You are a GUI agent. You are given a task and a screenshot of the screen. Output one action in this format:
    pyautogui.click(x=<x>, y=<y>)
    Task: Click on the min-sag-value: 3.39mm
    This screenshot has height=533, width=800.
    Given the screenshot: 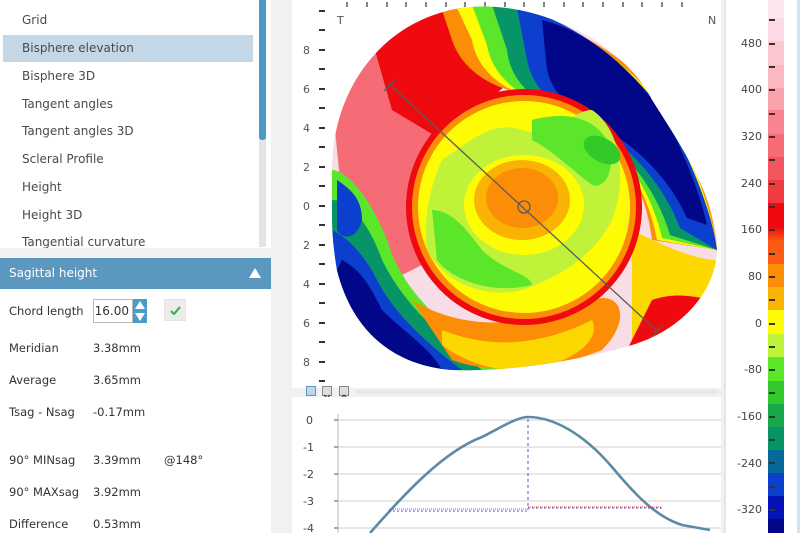 What is the action you would take?
    pyautogui.click(x=117, y=460)
    